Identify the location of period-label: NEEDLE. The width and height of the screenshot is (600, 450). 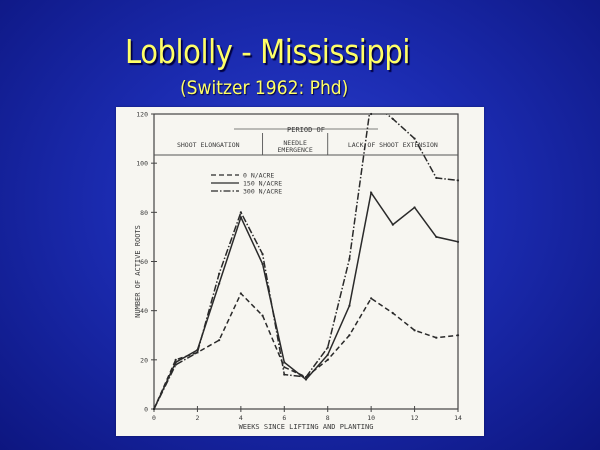
(295, 143).